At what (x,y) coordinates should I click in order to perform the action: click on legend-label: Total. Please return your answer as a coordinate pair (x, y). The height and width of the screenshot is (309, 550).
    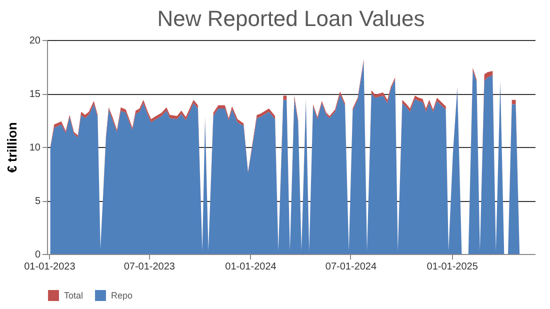
    Looking at the image, I should click on (74, 295).